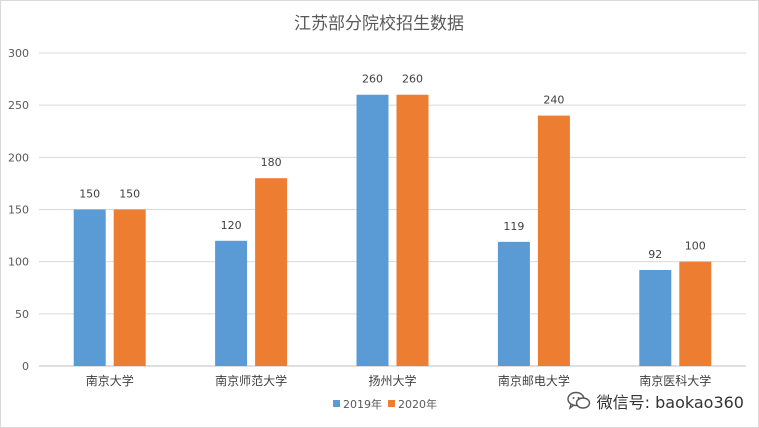 The width and height of the screenshot is (759, 428). What do you see at coordinates (110, 380) in the screenshot?
I see `category-label: 南京大学` at bounding box center [110, 380].